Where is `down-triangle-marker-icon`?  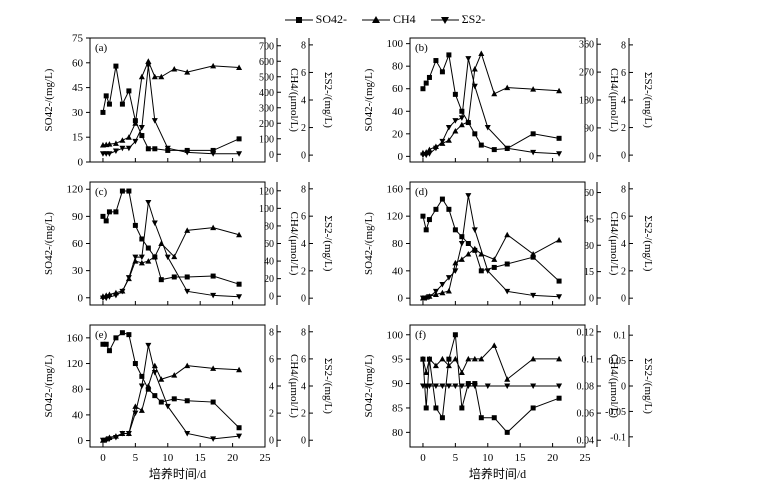 down-triangle-marker-icon is located at coordinates (444, 20).